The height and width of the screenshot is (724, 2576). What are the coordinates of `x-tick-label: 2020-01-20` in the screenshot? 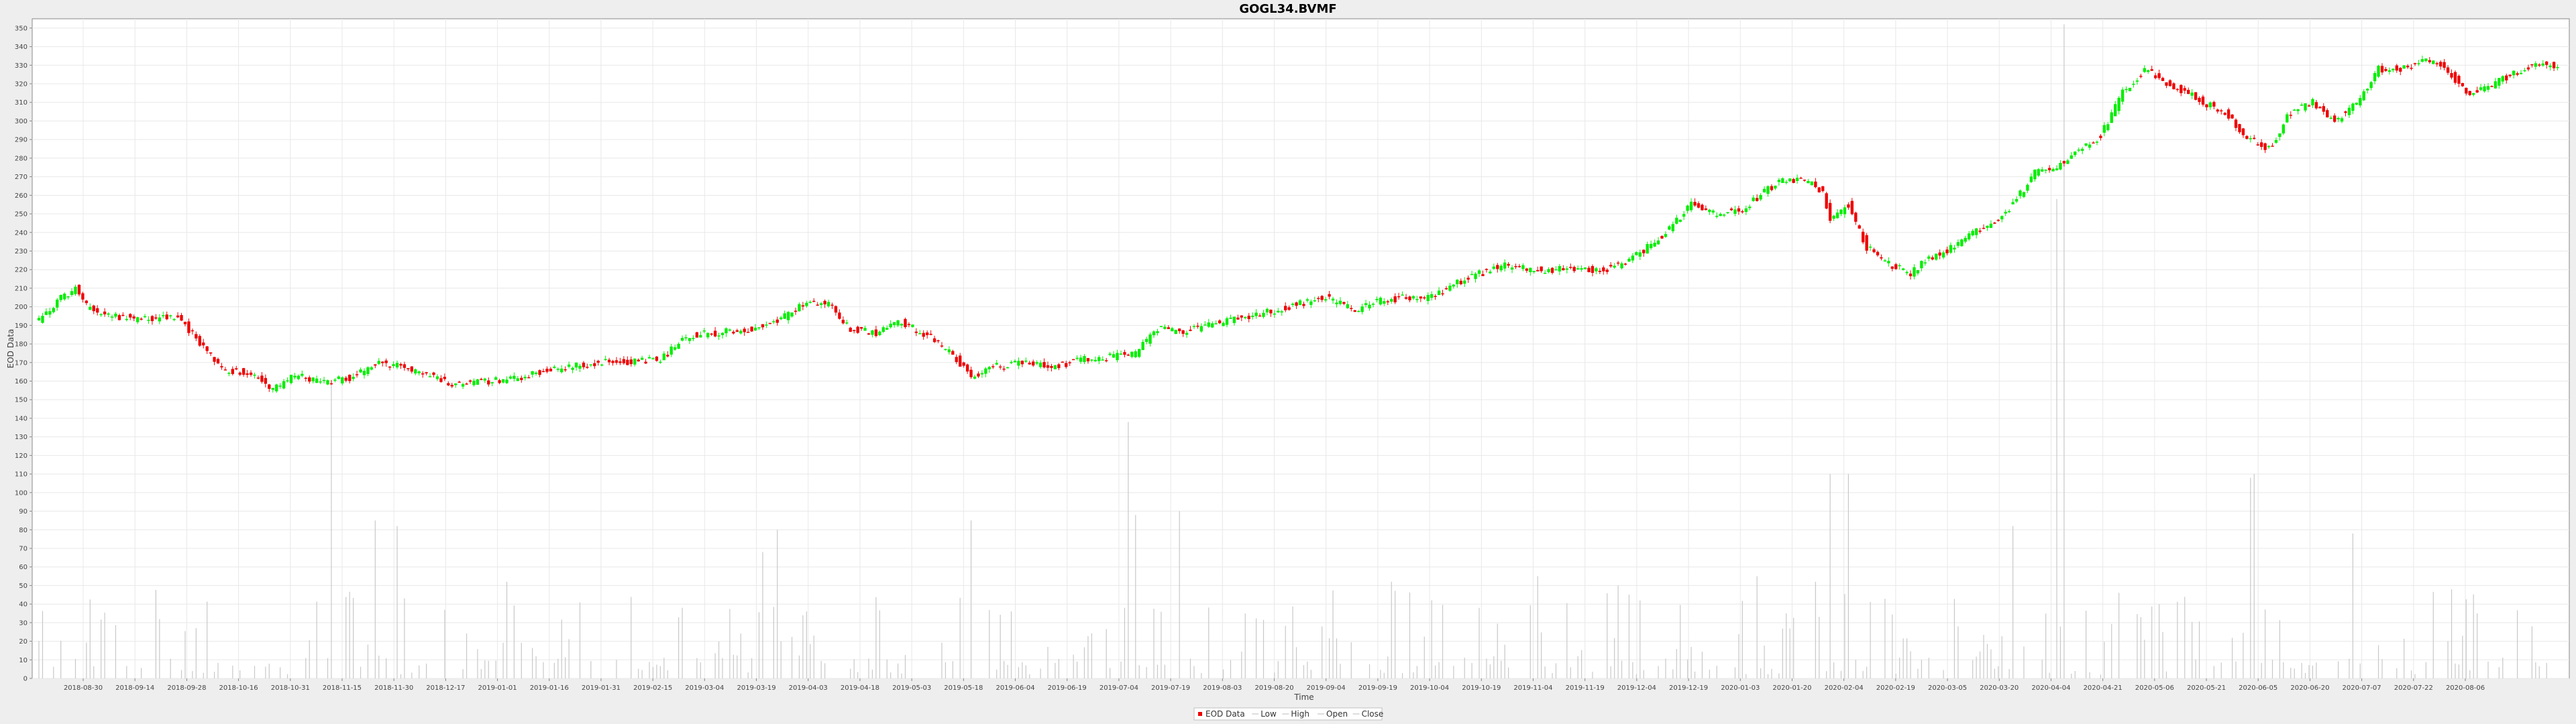 It's located at (1791, 688).